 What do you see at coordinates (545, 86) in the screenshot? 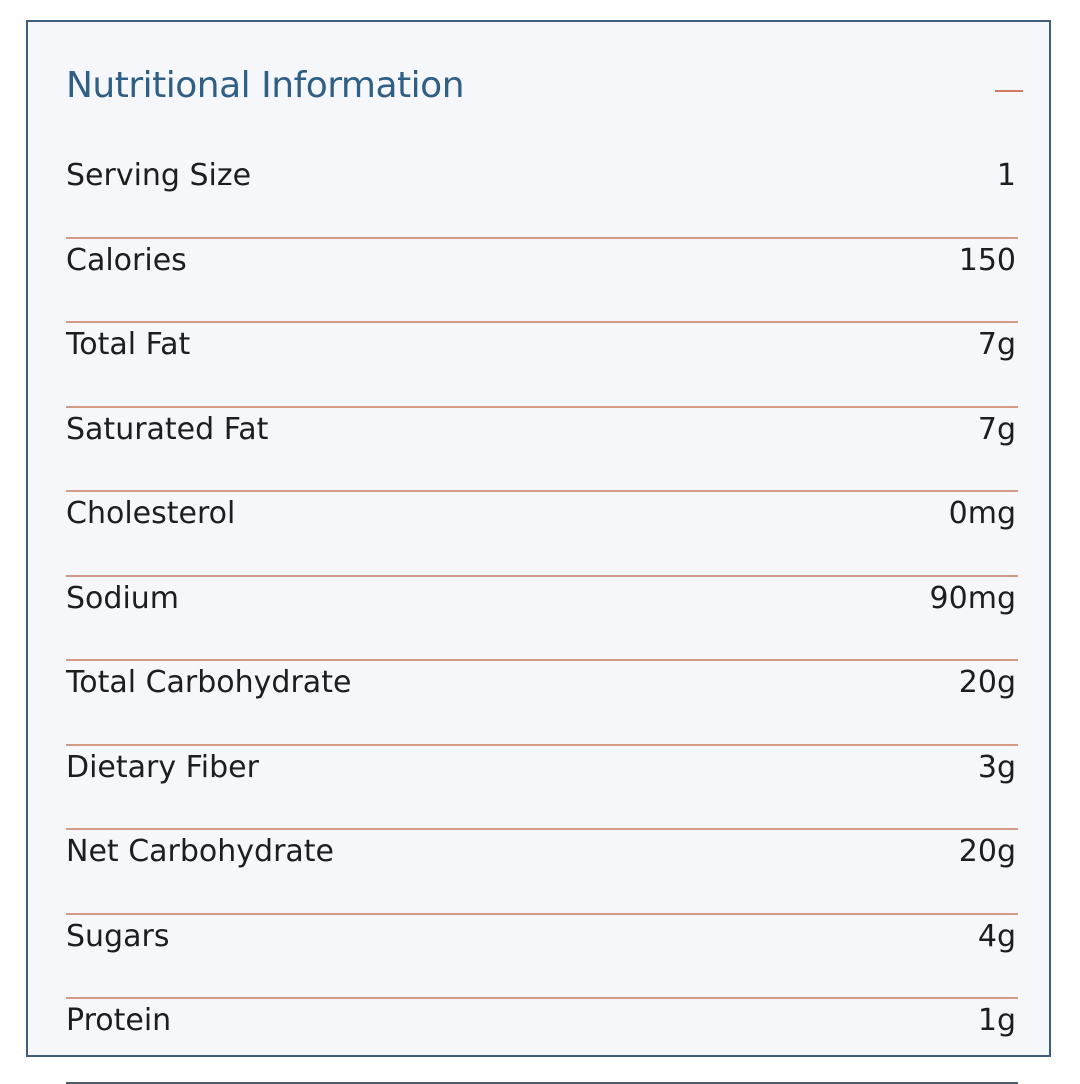
I see `panel-header: Nutritional Information` at bounding box center [545, 86].